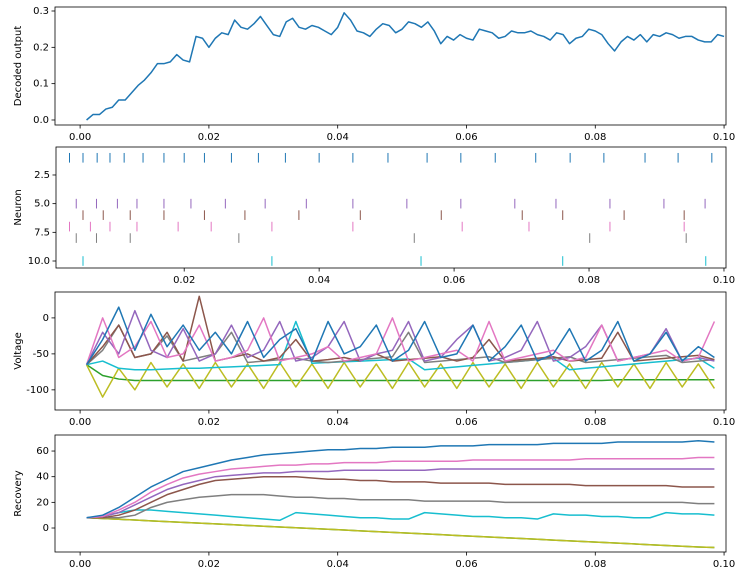  I want to click on y-tick-label: 2.5, so click(42, 175).